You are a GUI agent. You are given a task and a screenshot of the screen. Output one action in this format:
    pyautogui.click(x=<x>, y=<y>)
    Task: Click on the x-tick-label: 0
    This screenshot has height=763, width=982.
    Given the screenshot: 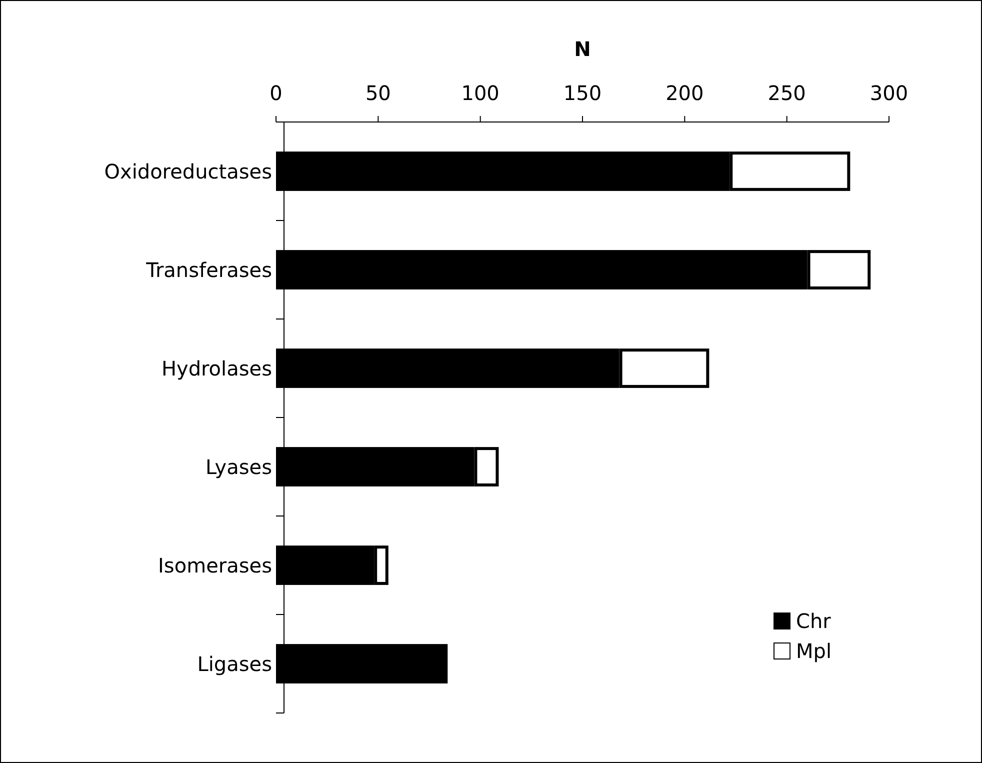 What is the action you would take?
    pyautogui.click(x=276, y=93)
    